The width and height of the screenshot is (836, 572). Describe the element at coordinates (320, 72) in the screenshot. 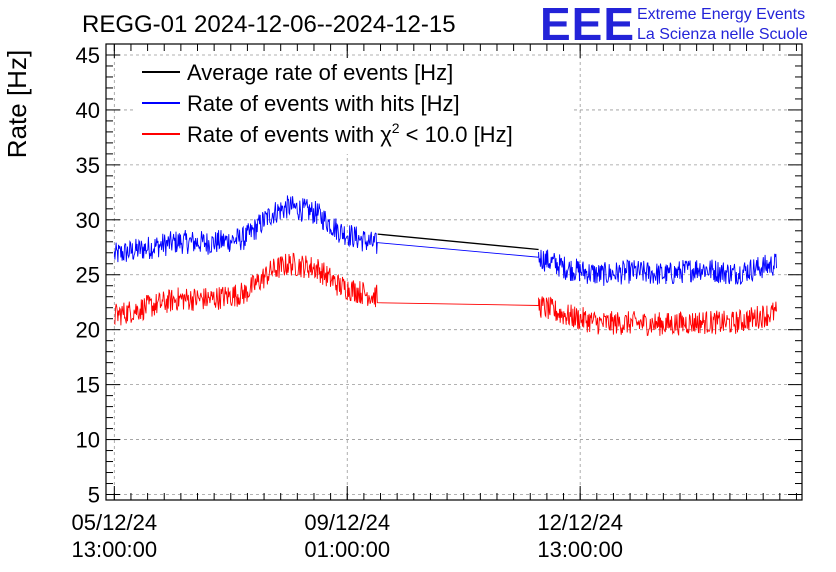

I see `legend-label-average: Average rate of events [Hz]` at that location.